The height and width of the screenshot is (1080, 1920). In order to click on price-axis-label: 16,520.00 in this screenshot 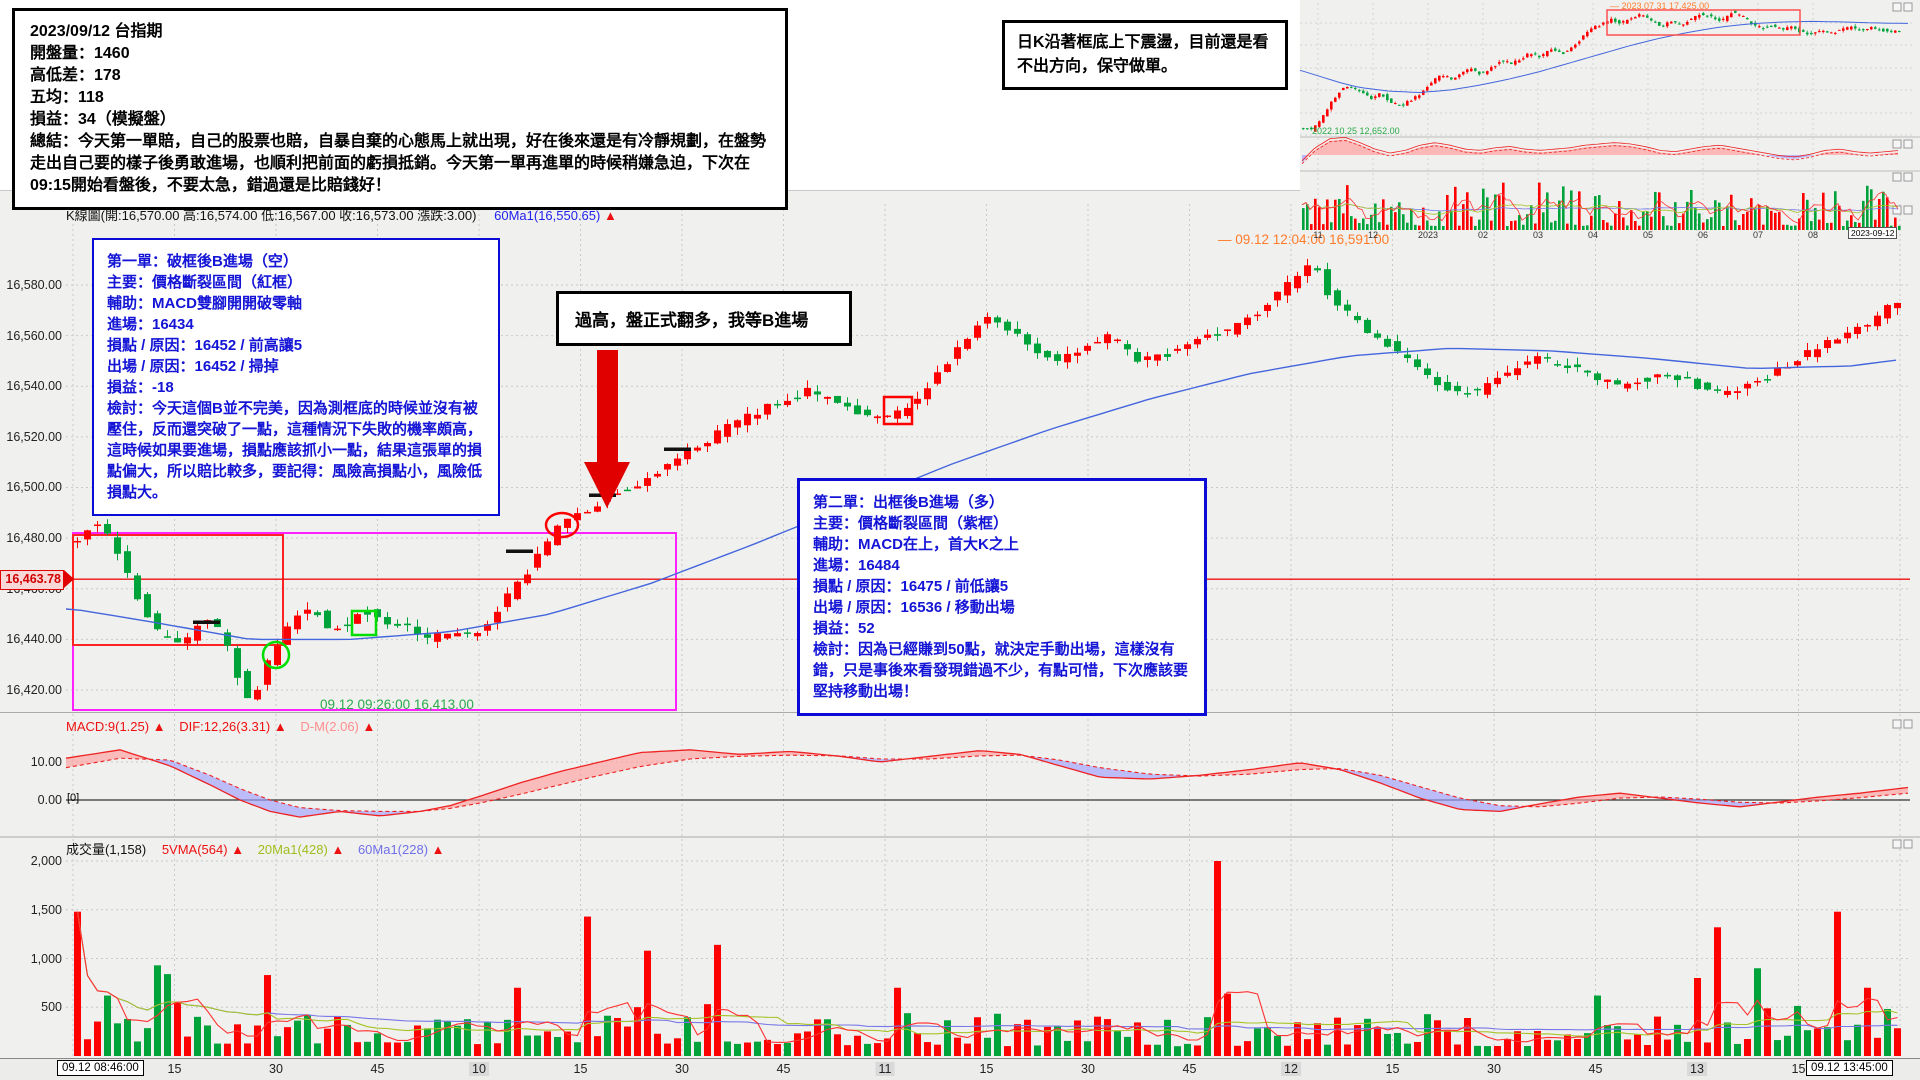, I will do `click(34, 436)`.